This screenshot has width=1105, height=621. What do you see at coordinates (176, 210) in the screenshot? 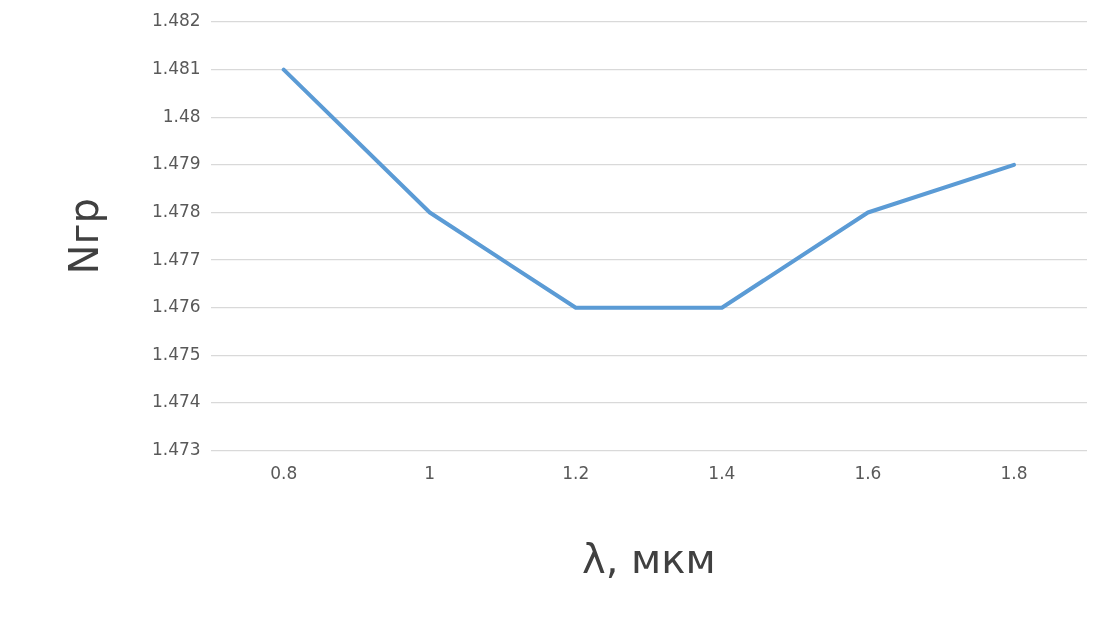
I see `y-tick-label: 1.478` at bounding box center [176, 210].